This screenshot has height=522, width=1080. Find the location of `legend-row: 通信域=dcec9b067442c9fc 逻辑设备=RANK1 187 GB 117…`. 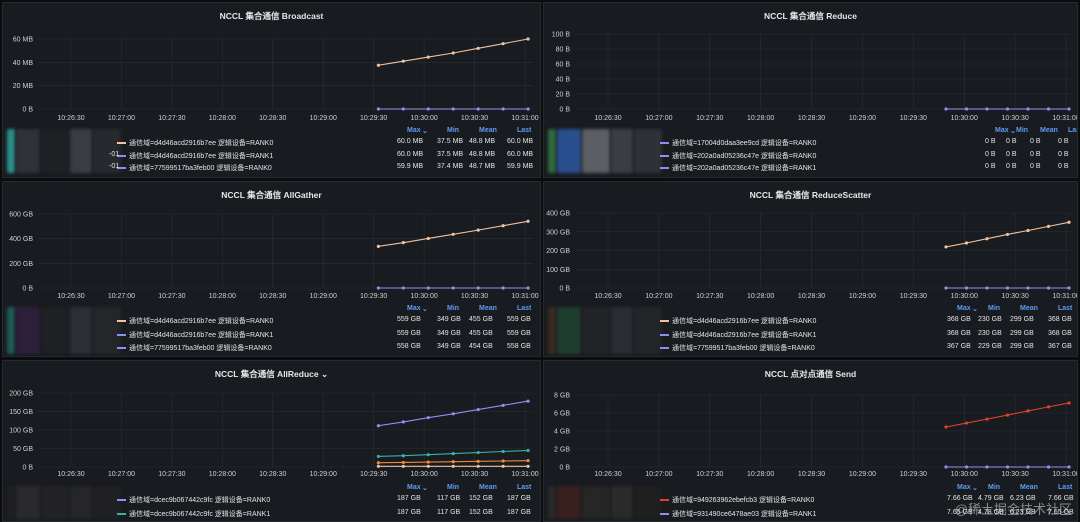

legend-row: 通信域=dcec9b067442c9fc 逻辑设备=RANK1 187 GB 117… is located at coordinates (271, 514).